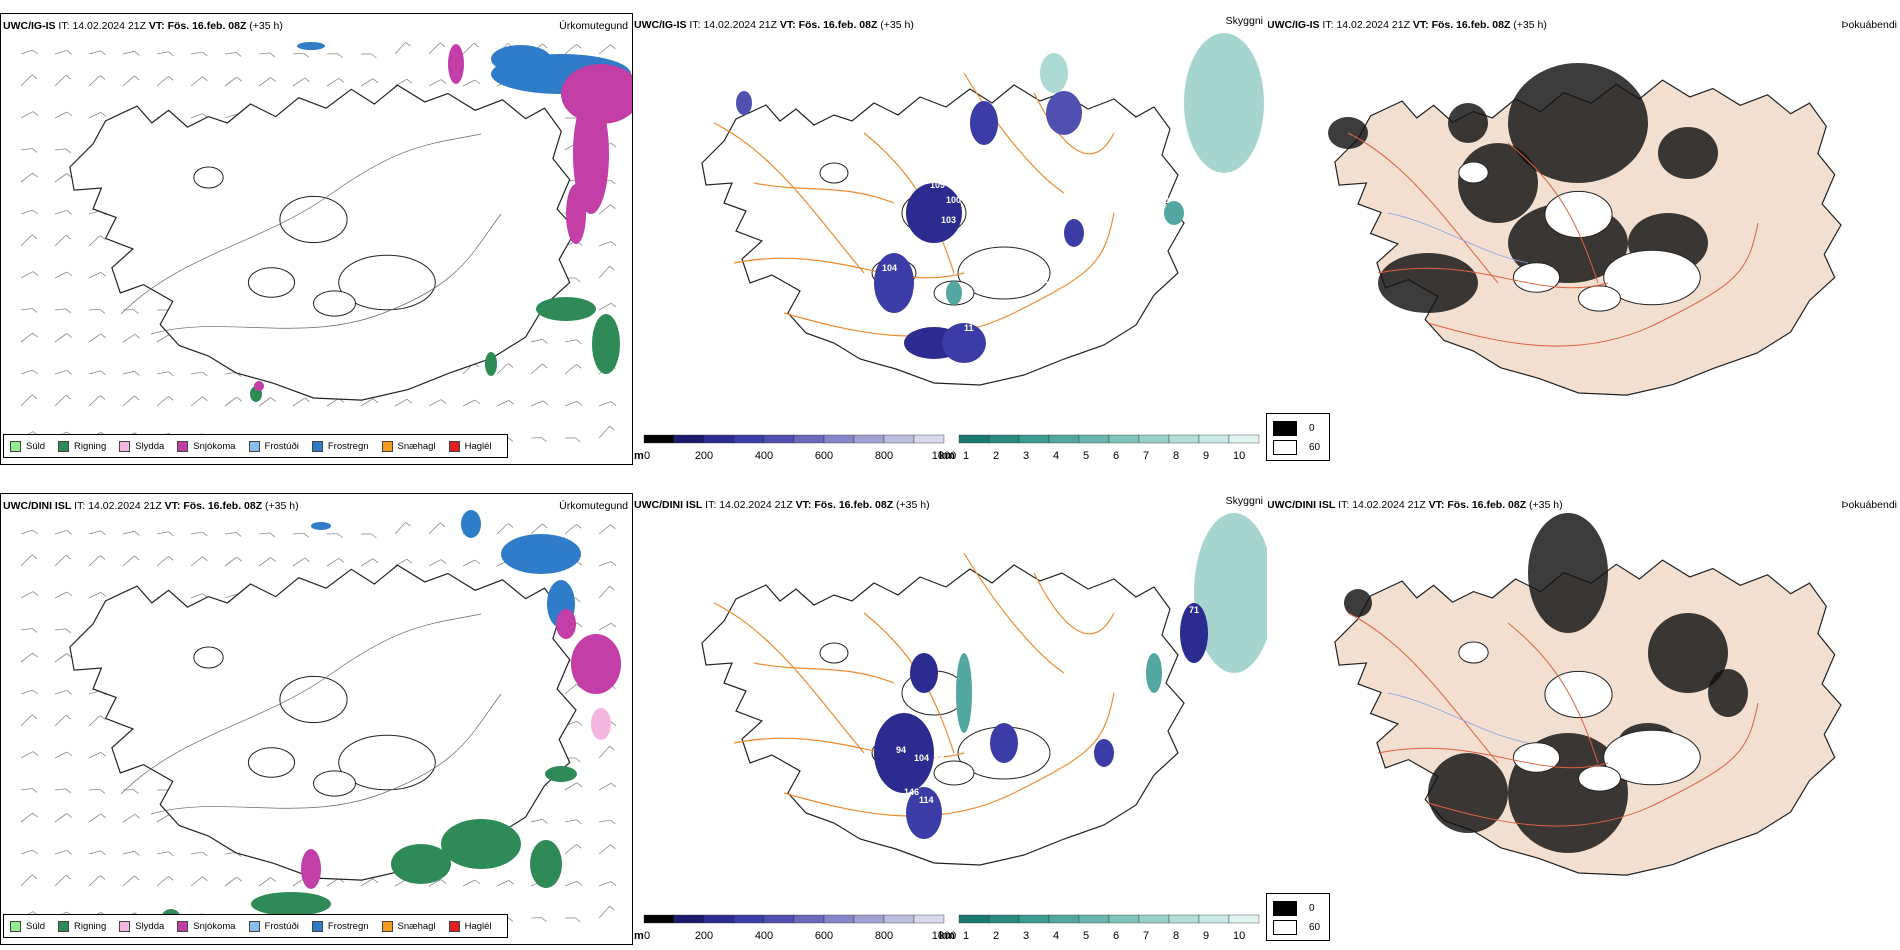  What do you see at coordinates (660, 25) in the screenshot?
I see `model-name: UWC/IG-IS` at bounding box center [660, 25].